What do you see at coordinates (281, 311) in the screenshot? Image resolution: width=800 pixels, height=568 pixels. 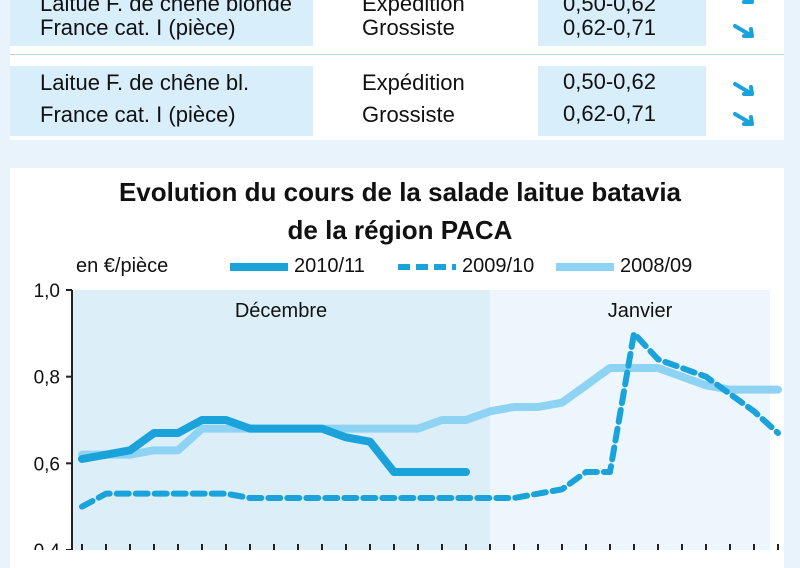 I see `month-label-december: Décembre` at bounding box center [281, 311].